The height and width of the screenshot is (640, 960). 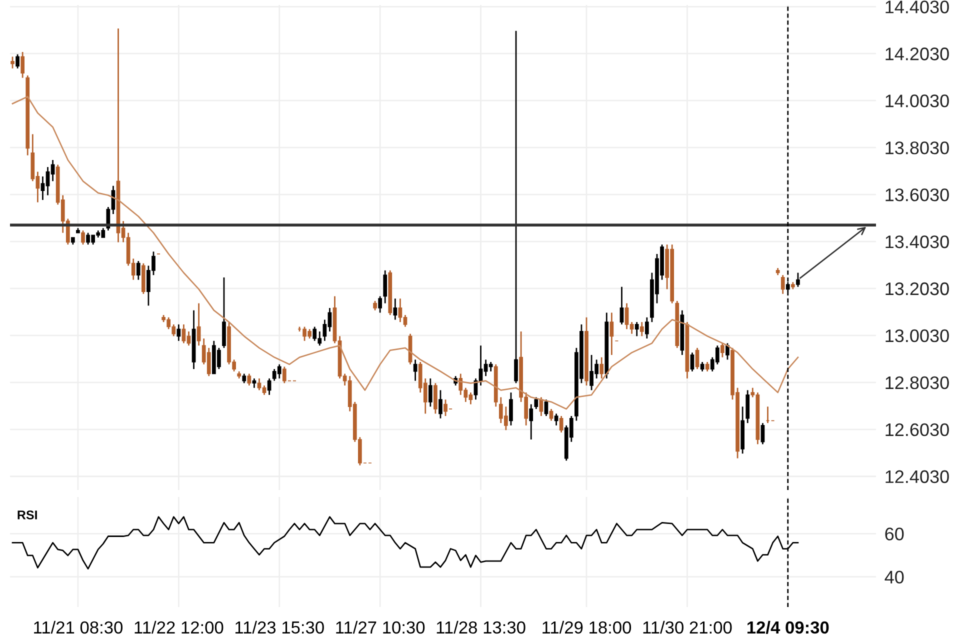 I want to click on y-tick-label: 14.2030, so click(x=917, y=54).